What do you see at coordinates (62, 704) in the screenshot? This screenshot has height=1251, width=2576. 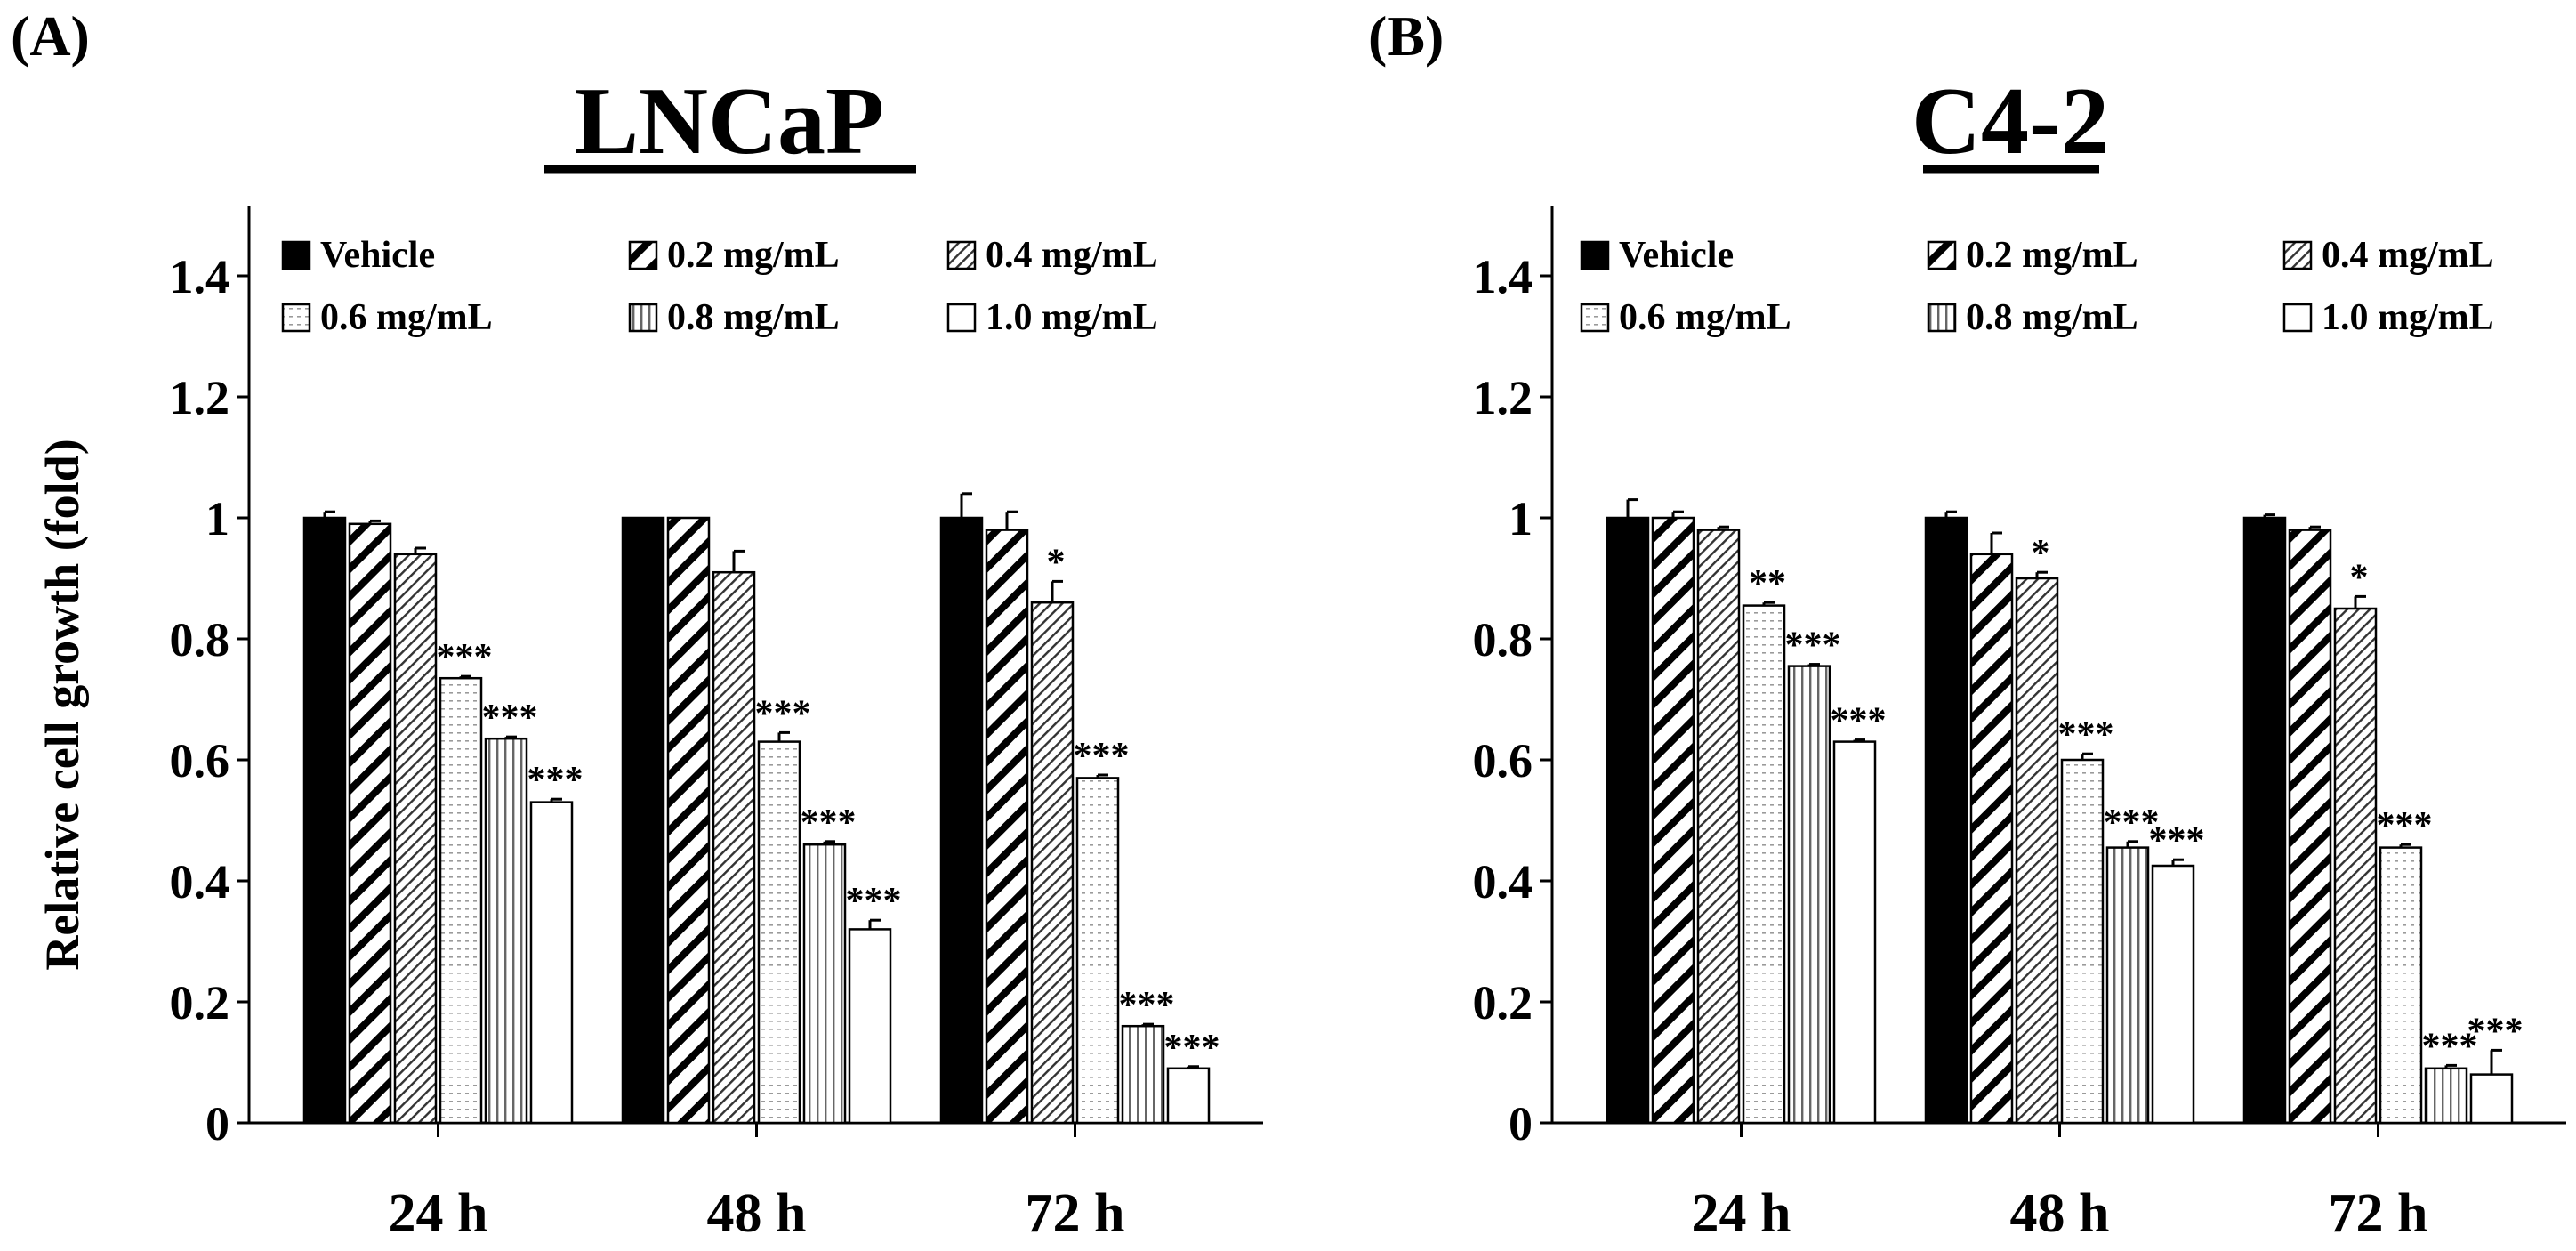 I see `y-axis-label: Relative cell growth (fold)` at bounding box center [62, 704].